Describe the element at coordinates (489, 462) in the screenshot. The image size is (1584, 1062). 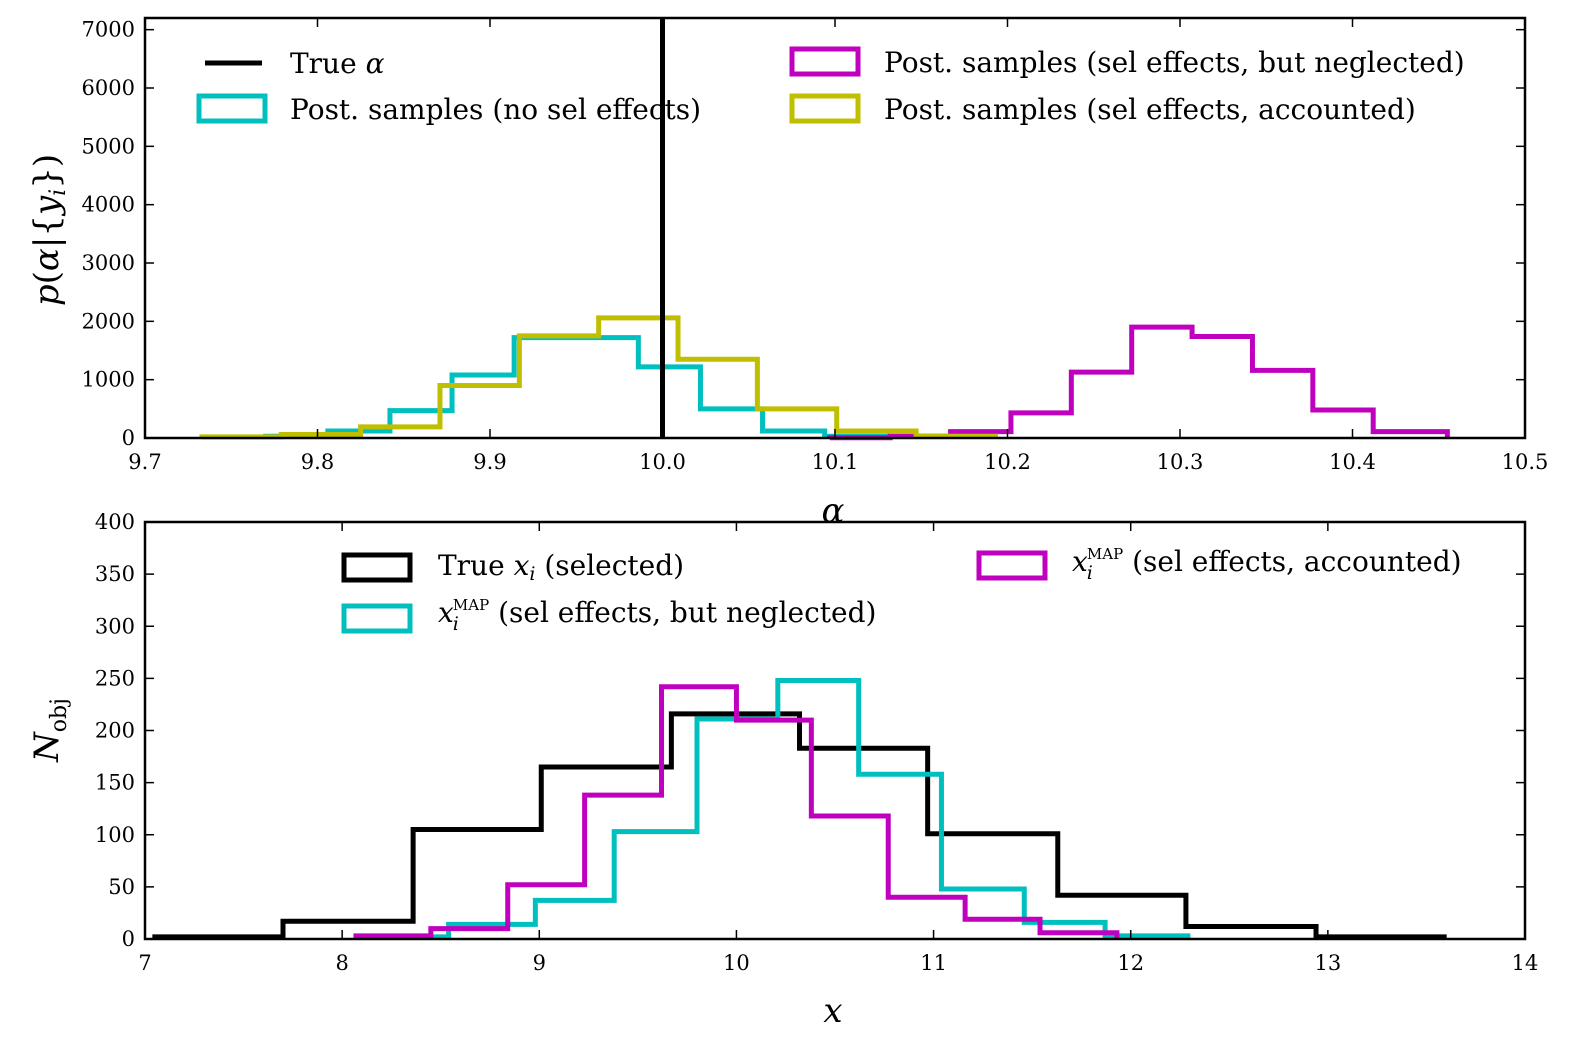
I see `top-x-tick-label: 9.9` at that location.